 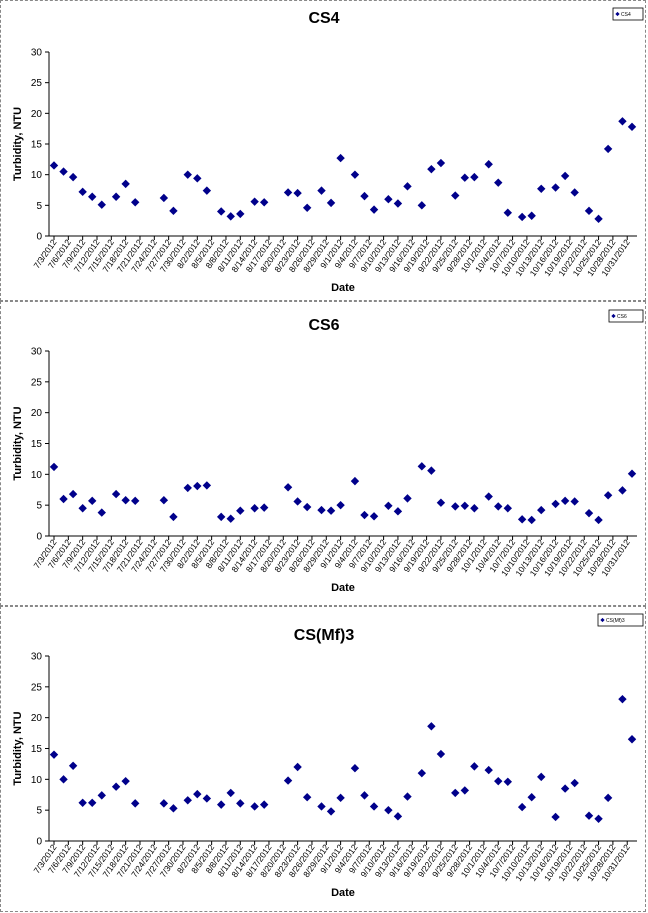 What do you see at coordinates (323, 18) in the screenshot?
I see `chart-title: CS4` at bounding box center [323, 18].